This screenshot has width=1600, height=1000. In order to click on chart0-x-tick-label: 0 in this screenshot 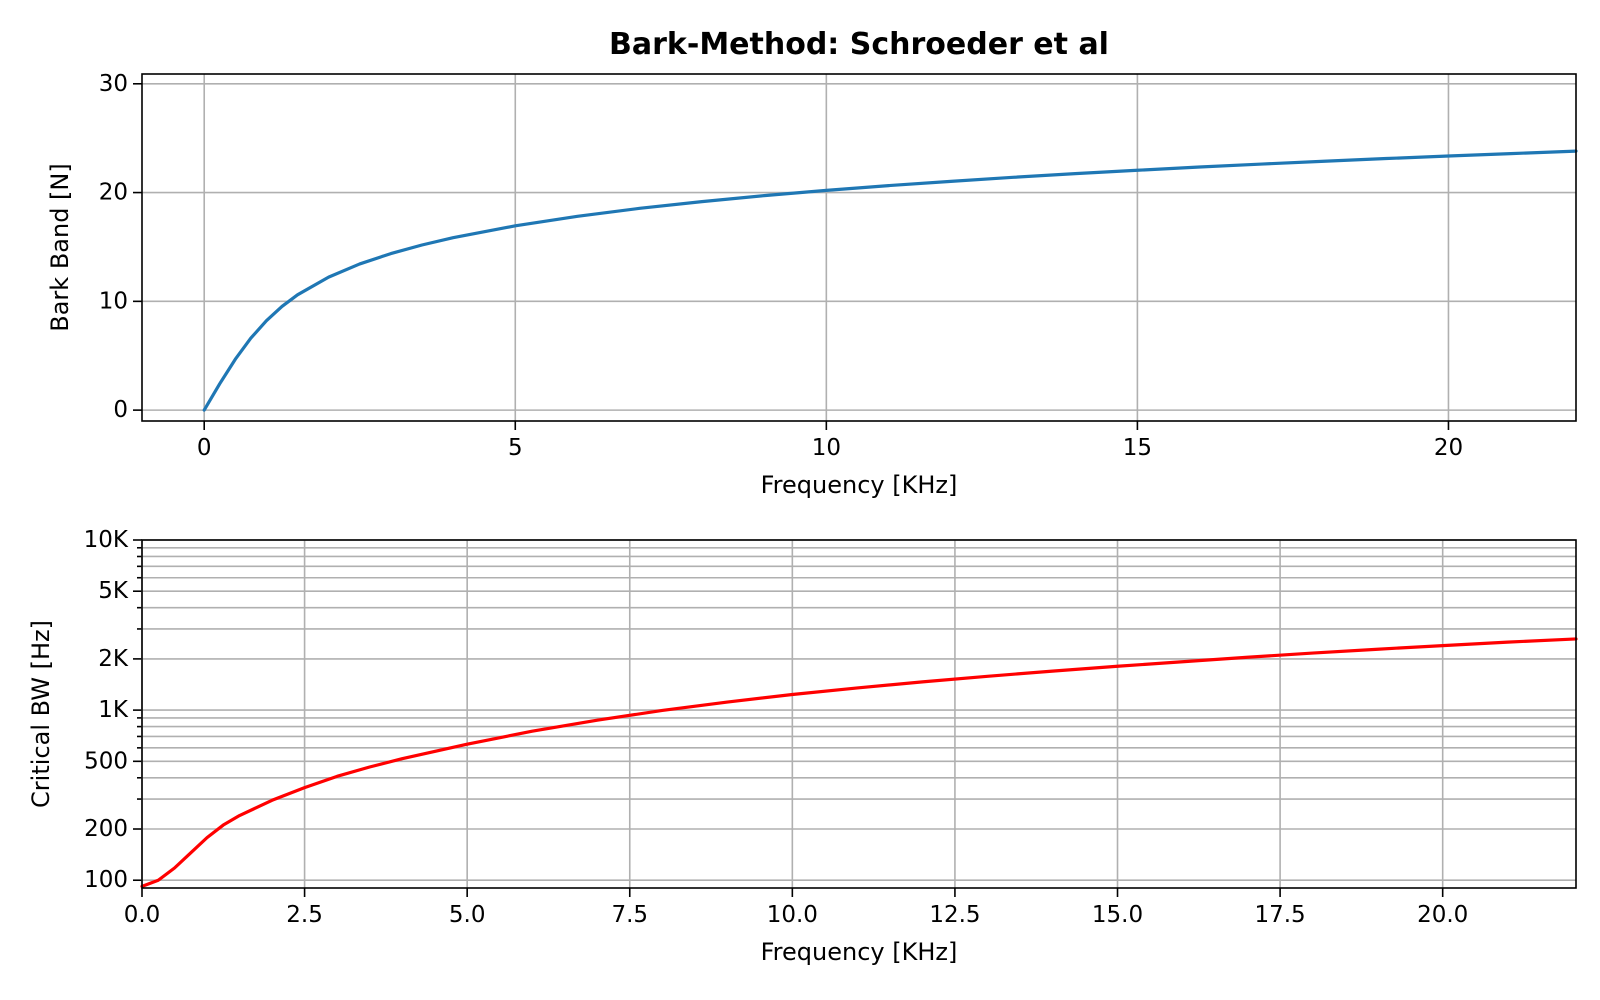, I will do `click(204, 448)`.